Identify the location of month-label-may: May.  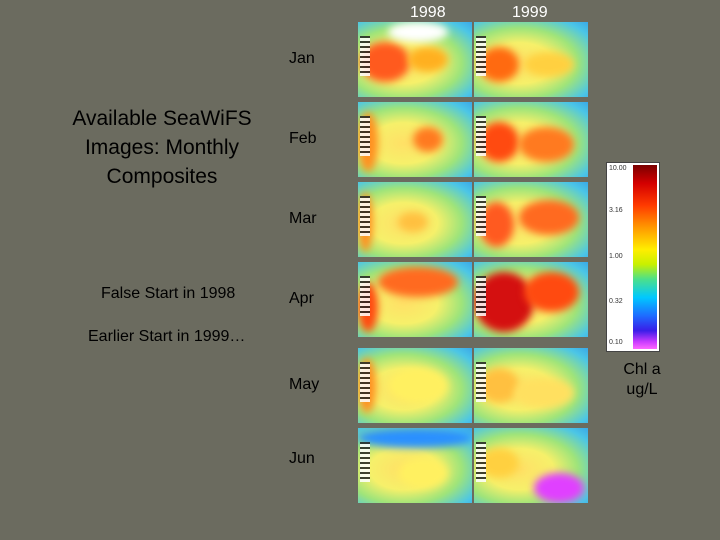
(304, 384).